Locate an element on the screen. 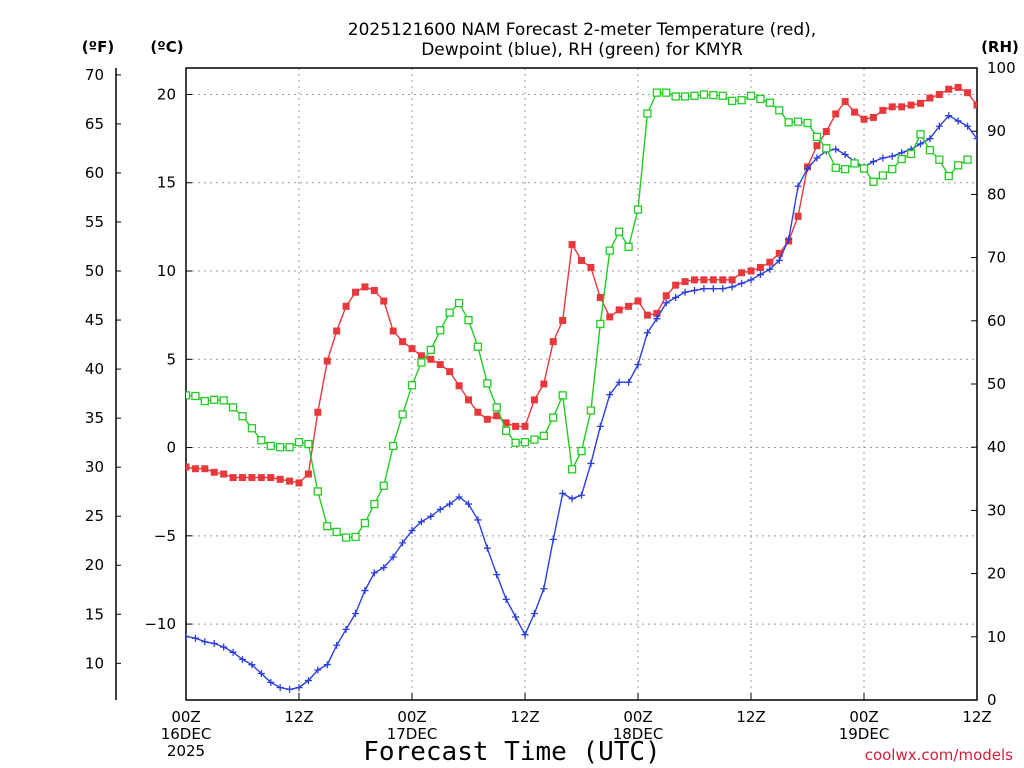  rh-tick-label: 60 is located at coordinates (996, 321).